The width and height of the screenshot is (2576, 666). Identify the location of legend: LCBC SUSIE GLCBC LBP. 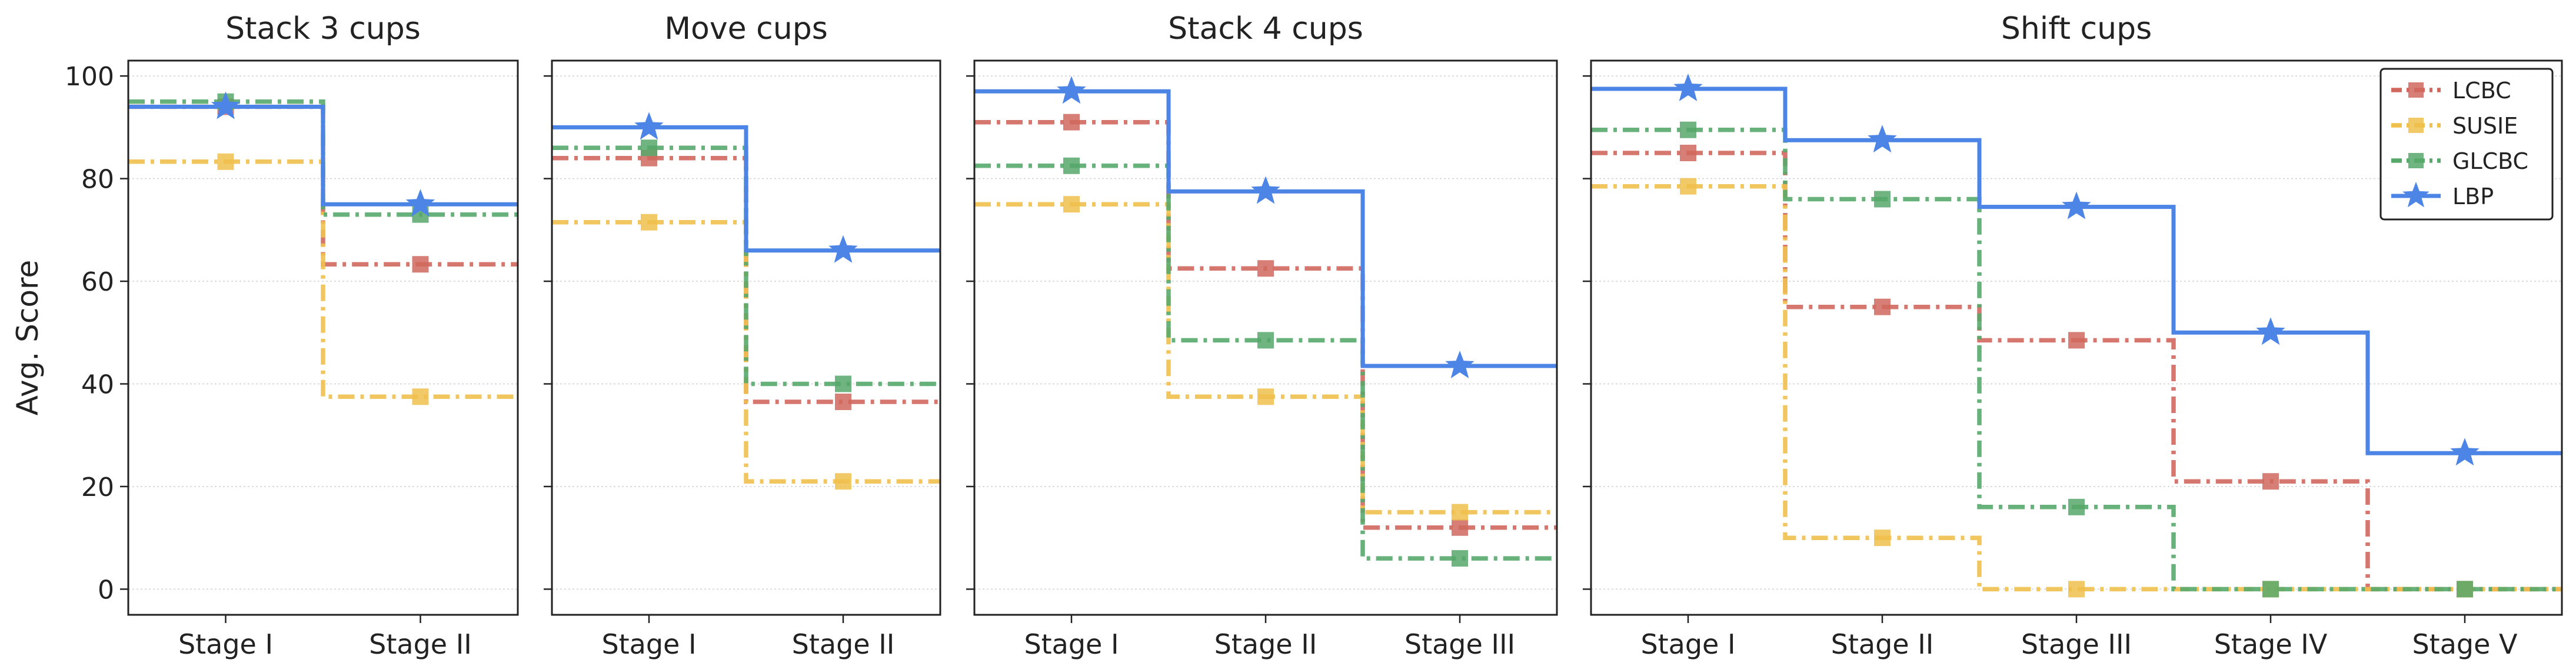
(2466, 144).